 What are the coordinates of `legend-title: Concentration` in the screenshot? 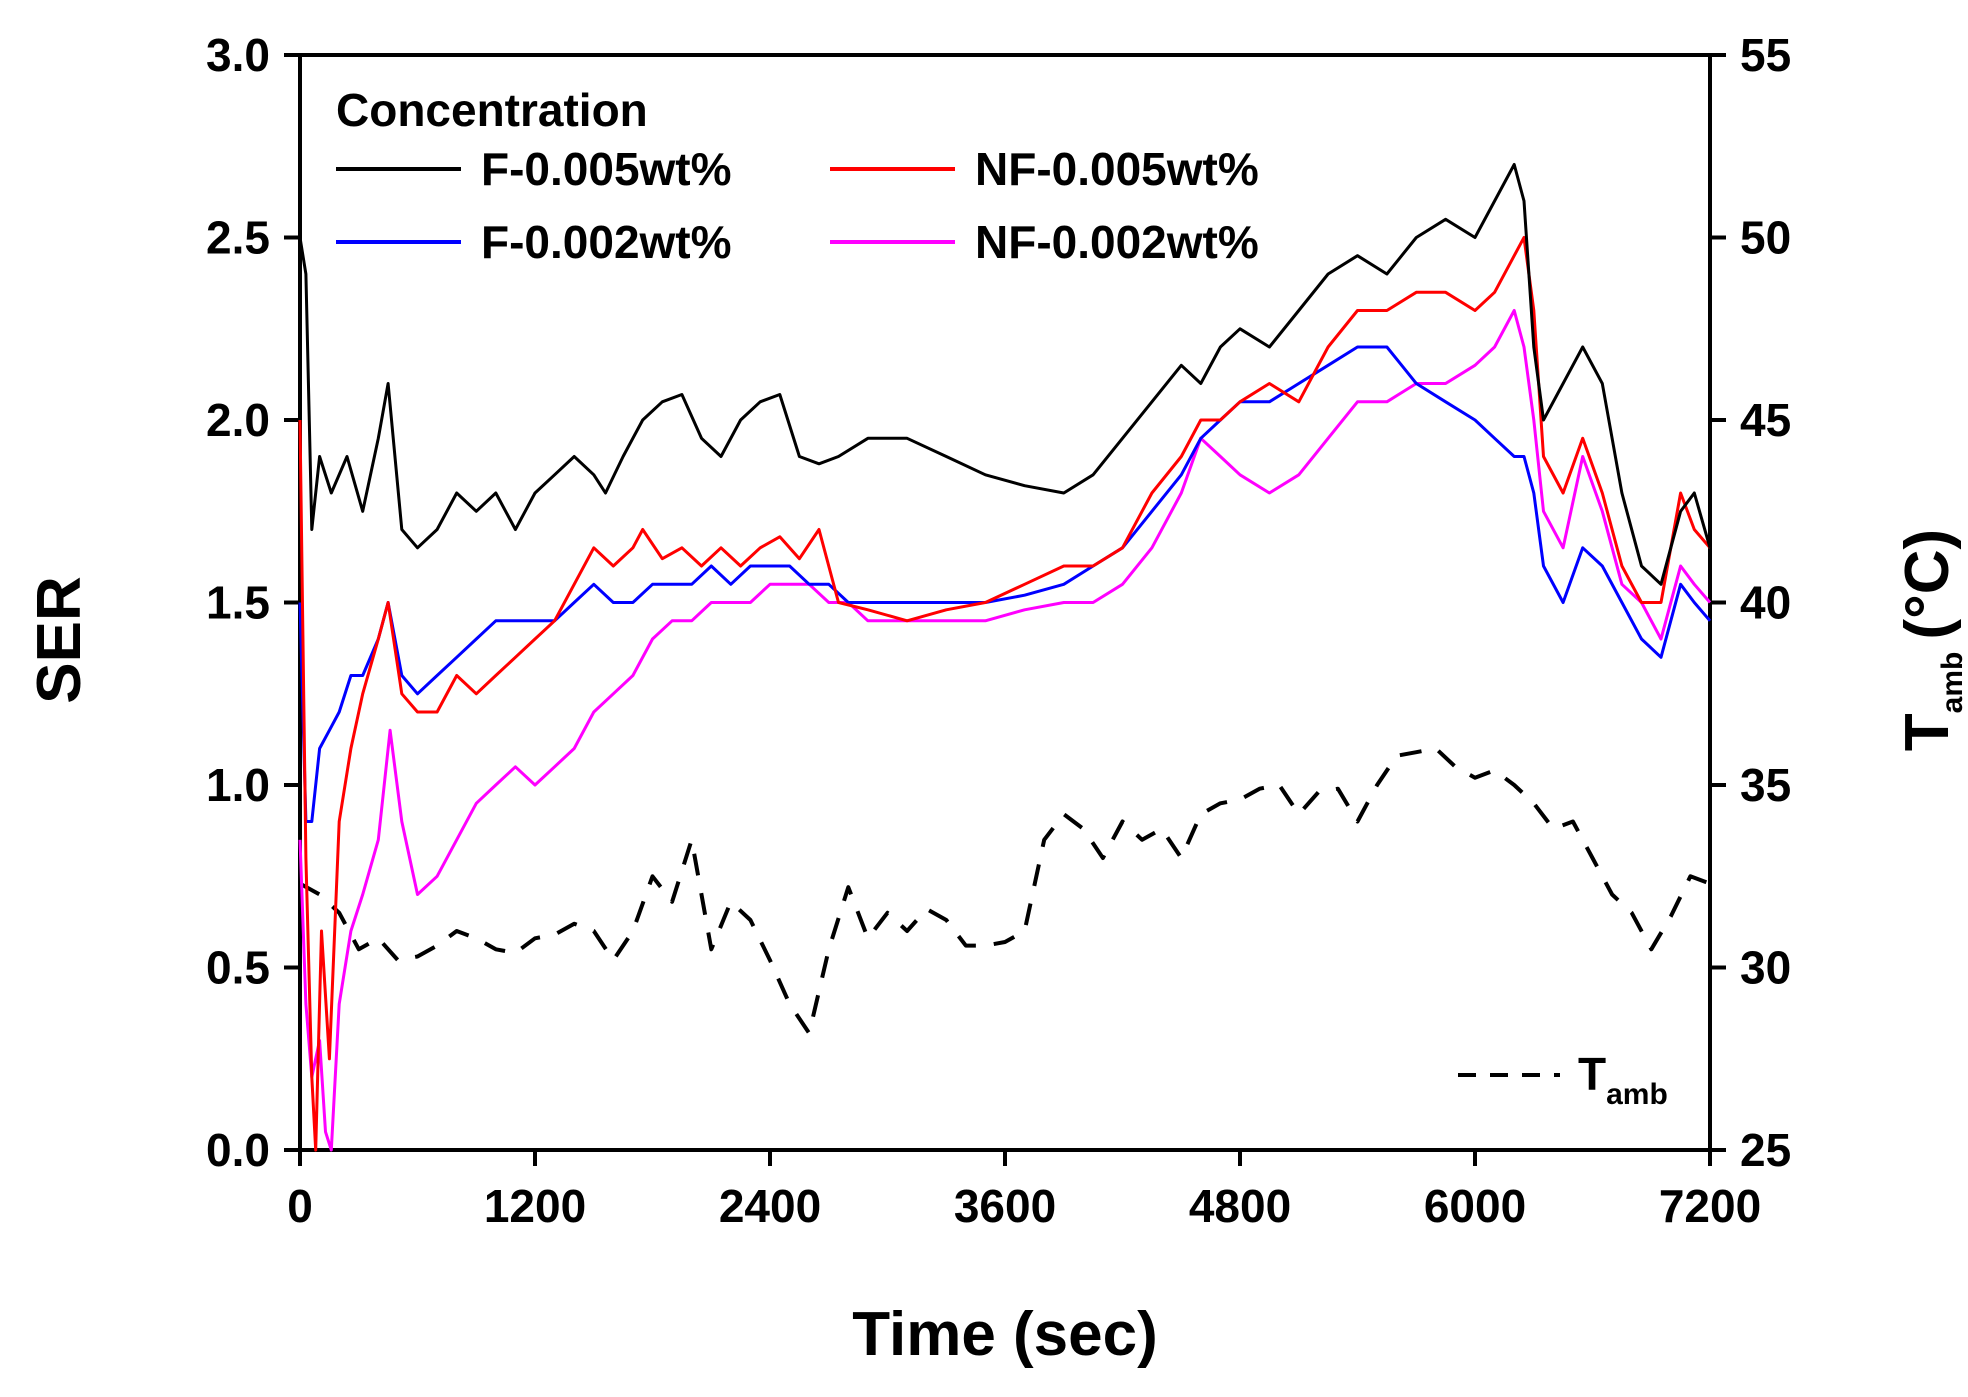 It's located at (492, 110).